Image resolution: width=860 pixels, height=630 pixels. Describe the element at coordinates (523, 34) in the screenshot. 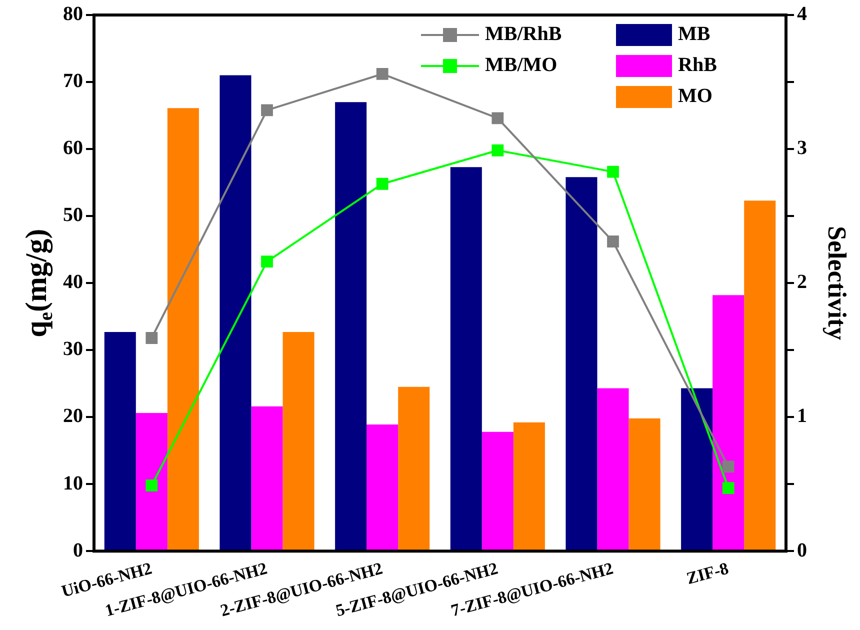

I see `legend-label: MB/RhB` at that location.